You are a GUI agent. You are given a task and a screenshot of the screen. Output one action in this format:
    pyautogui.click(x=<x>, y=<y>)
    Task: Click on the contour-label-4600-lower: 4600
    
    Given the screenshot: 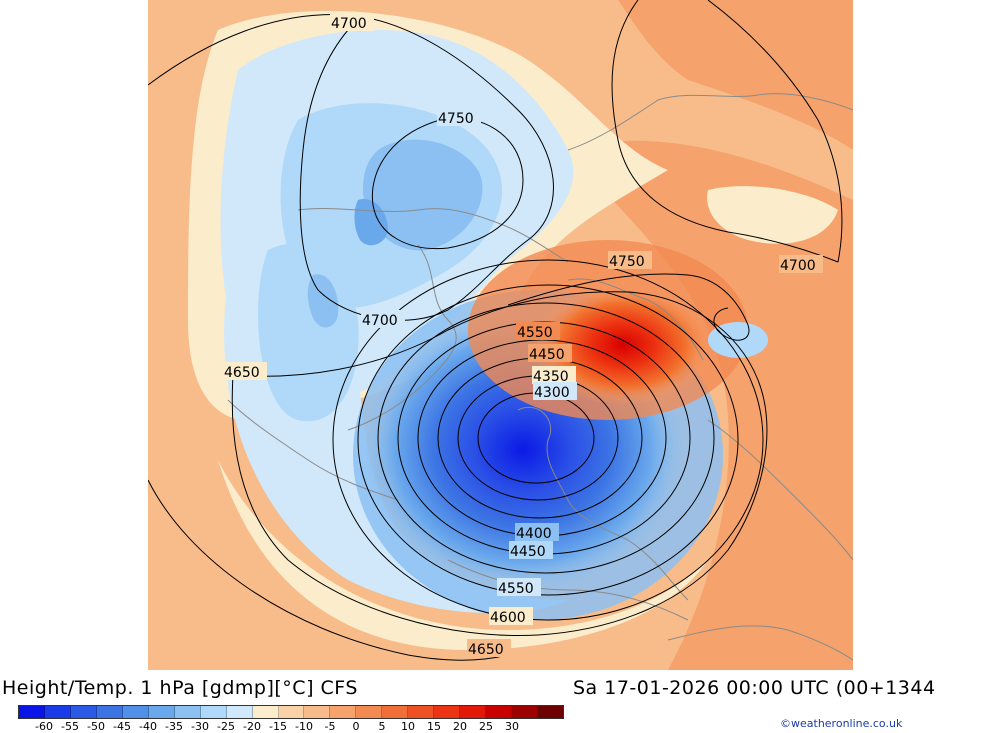 What is the action you would take?
    pyautogui.click(x=508, y=618)
    